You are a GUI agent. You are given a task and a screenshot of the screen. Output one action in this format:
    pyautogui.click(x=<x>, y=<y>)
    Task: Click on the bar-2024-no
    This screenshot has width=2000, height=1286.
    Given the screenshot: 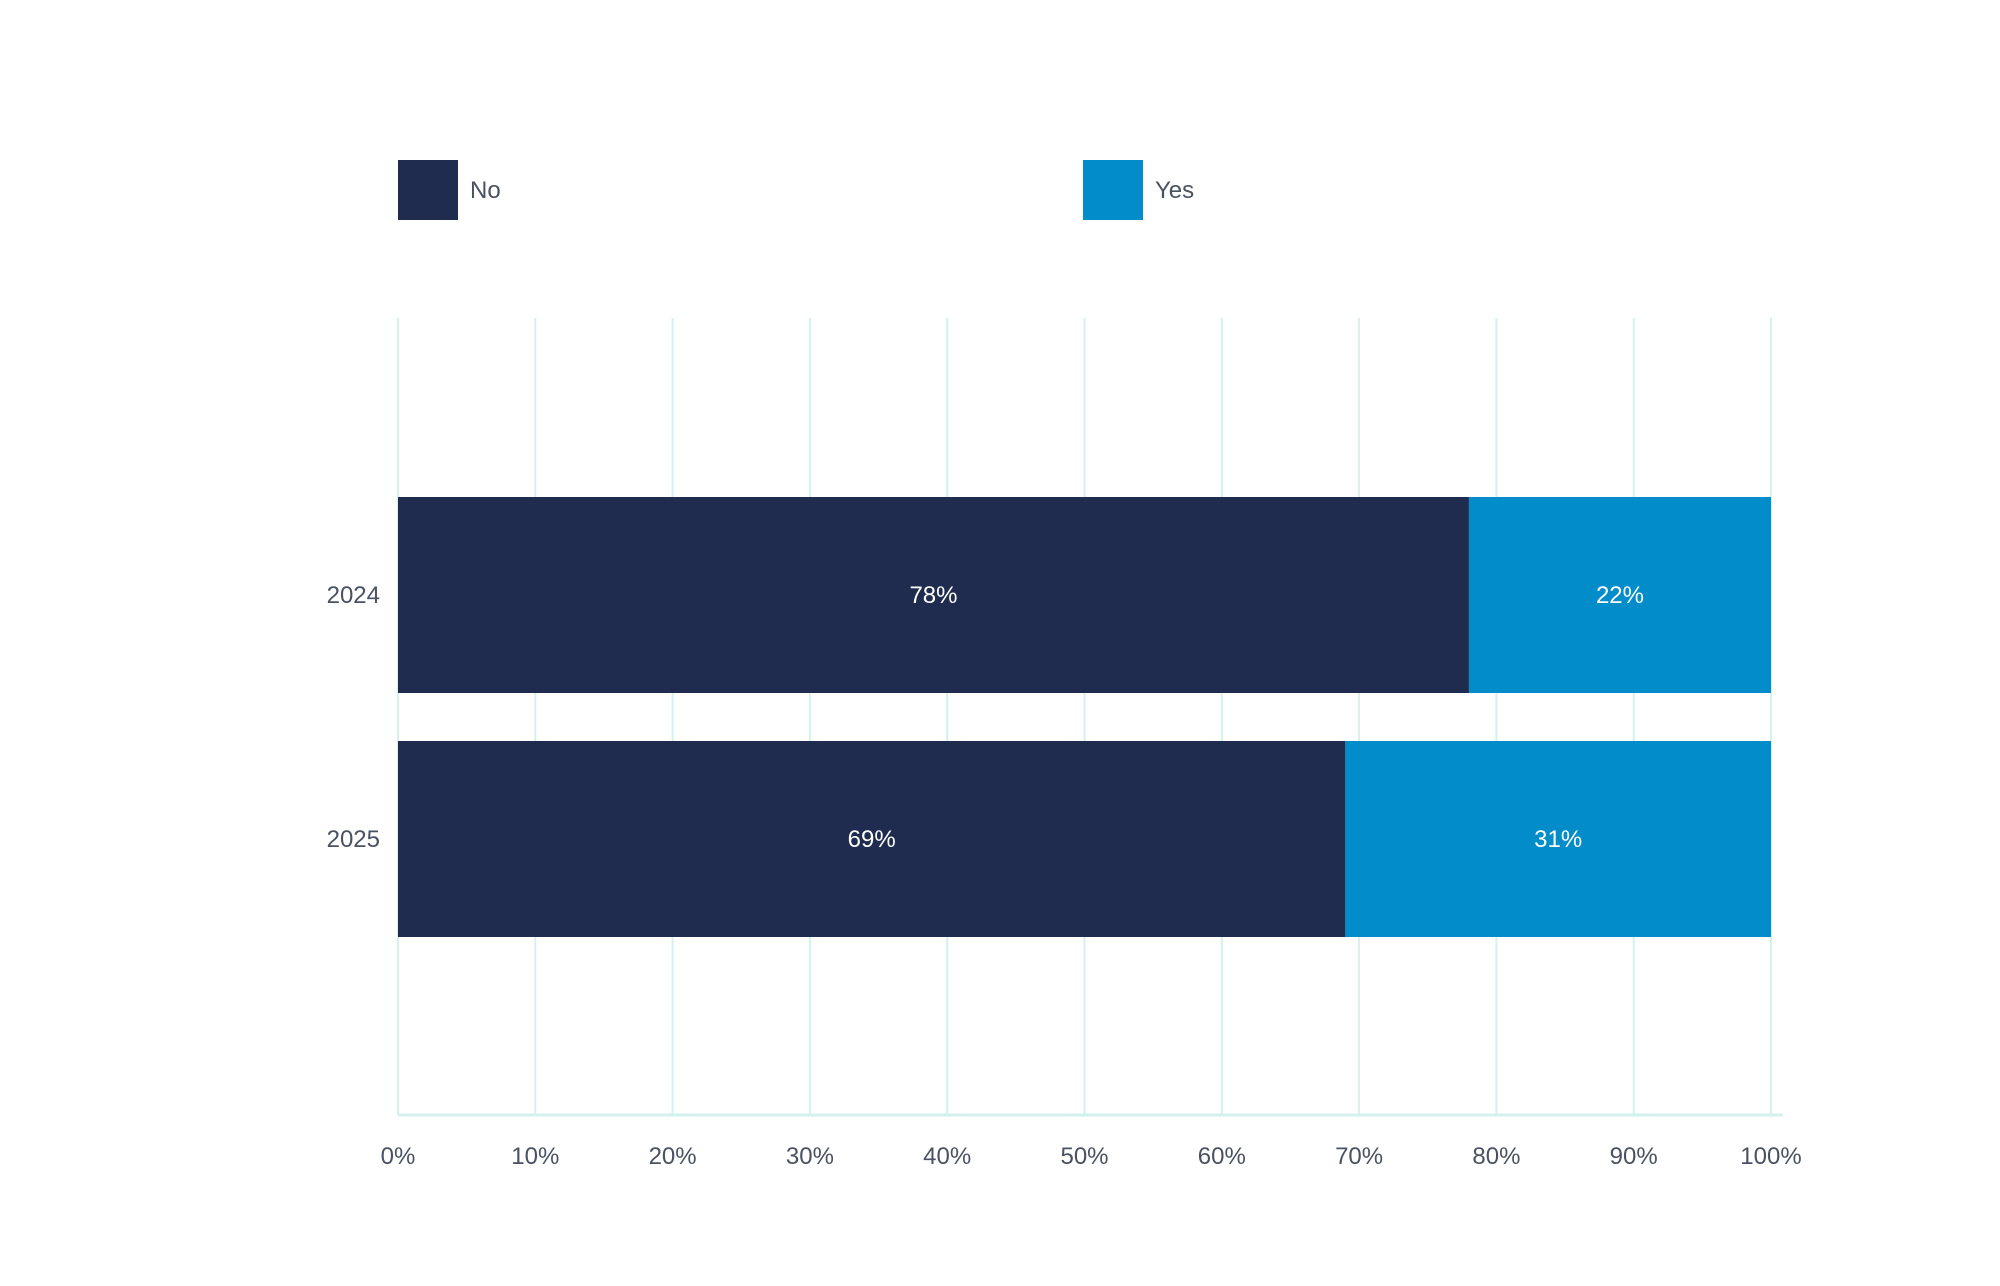 What is the action you would take?
    pyautogui.click(x=933, y=595)
    